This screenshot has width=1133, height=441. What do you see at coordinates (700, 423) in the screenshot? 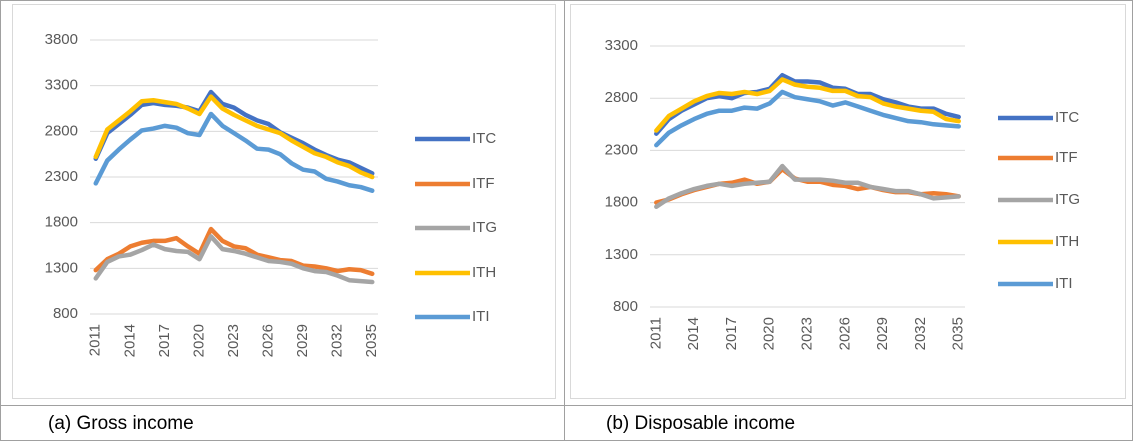
I see `caption: (b) Disposable income` at bounding box center [700, 423].